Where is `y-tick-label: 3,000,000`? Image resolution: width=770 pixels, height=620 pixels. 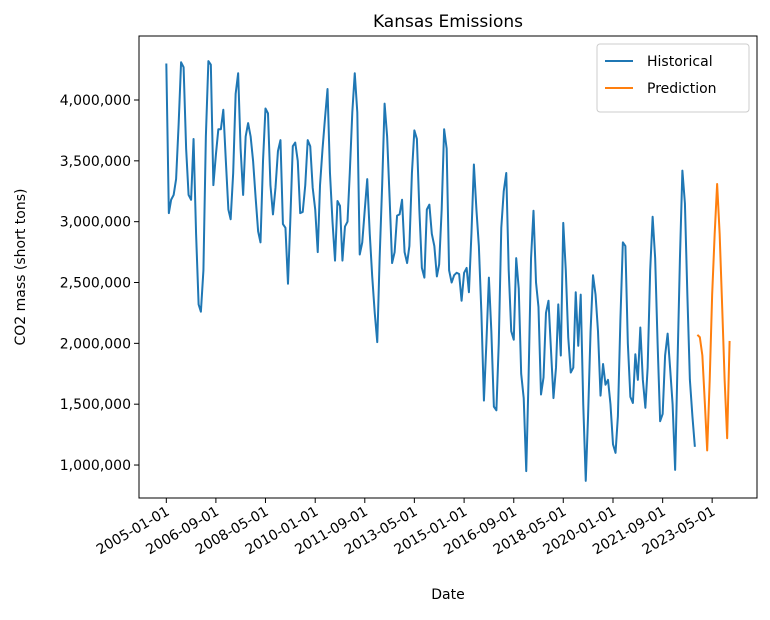 y-tick-label: 3,000,000 is located at coordinates (95, 223).